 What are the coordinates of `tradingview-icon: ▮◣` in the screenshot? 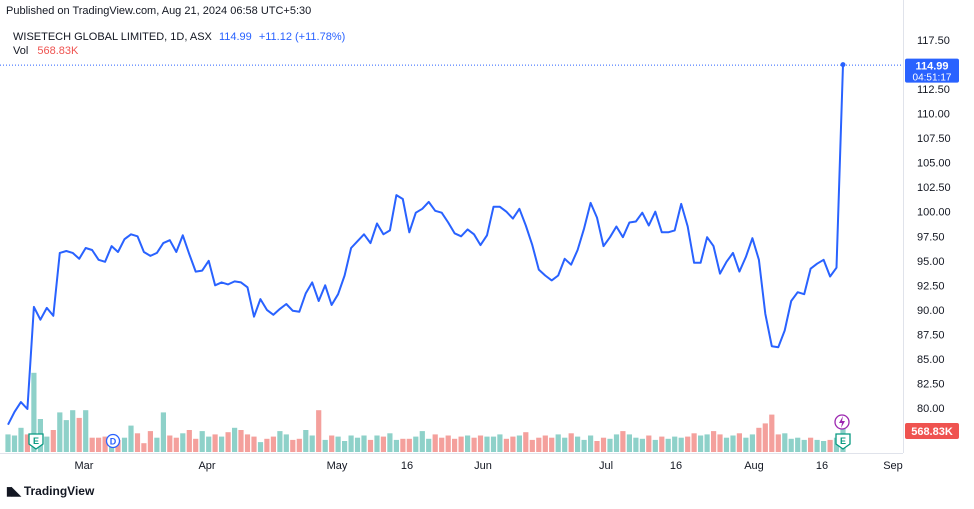 It's located at (13, 491).